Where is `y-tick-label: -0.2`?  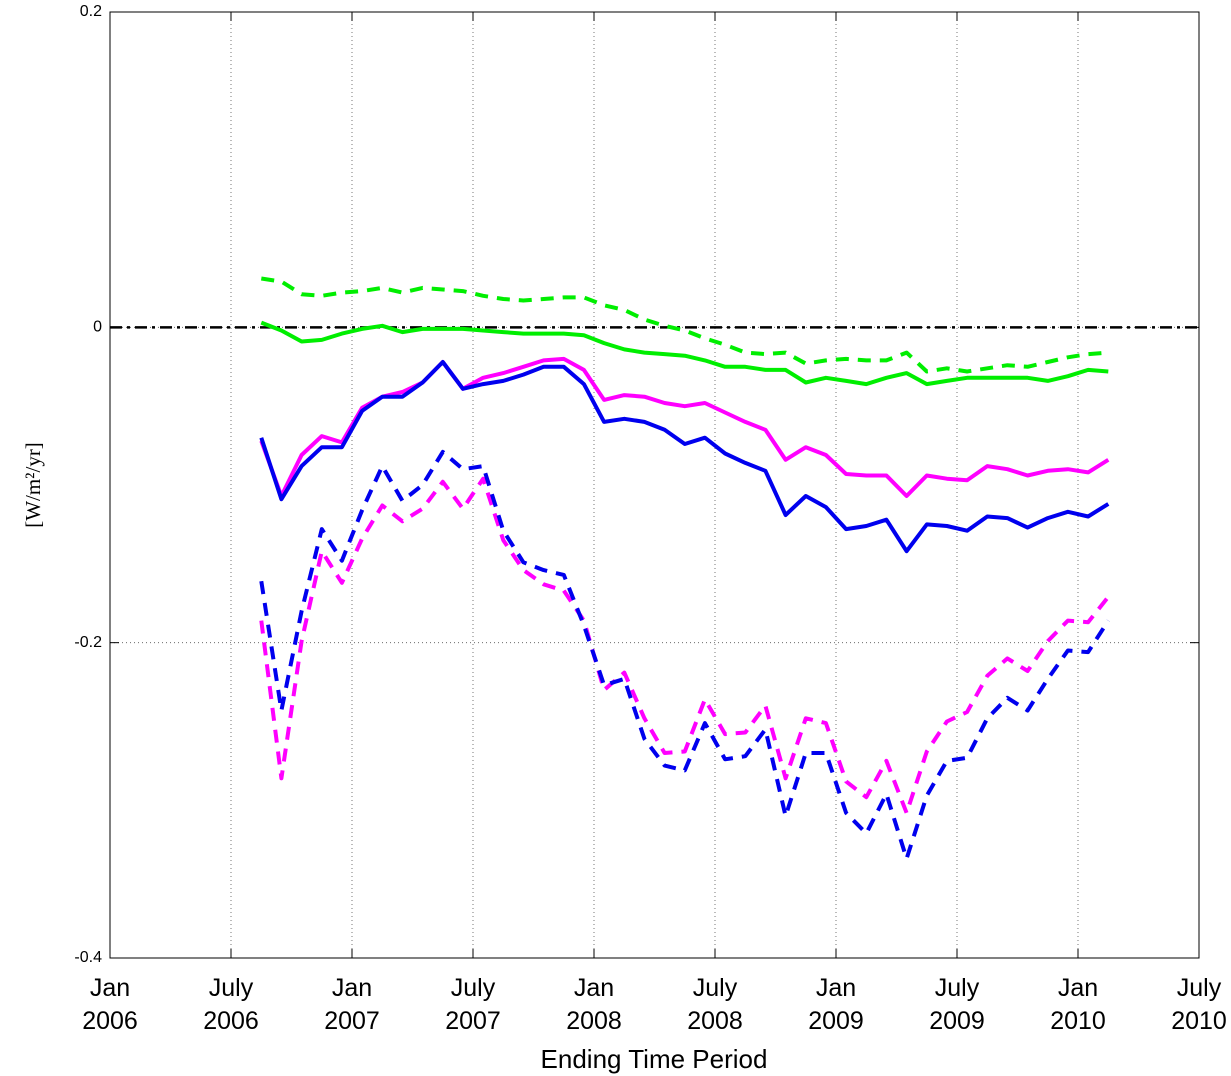 y-tick-label: -0.2 is located at coordinates (88, 642).